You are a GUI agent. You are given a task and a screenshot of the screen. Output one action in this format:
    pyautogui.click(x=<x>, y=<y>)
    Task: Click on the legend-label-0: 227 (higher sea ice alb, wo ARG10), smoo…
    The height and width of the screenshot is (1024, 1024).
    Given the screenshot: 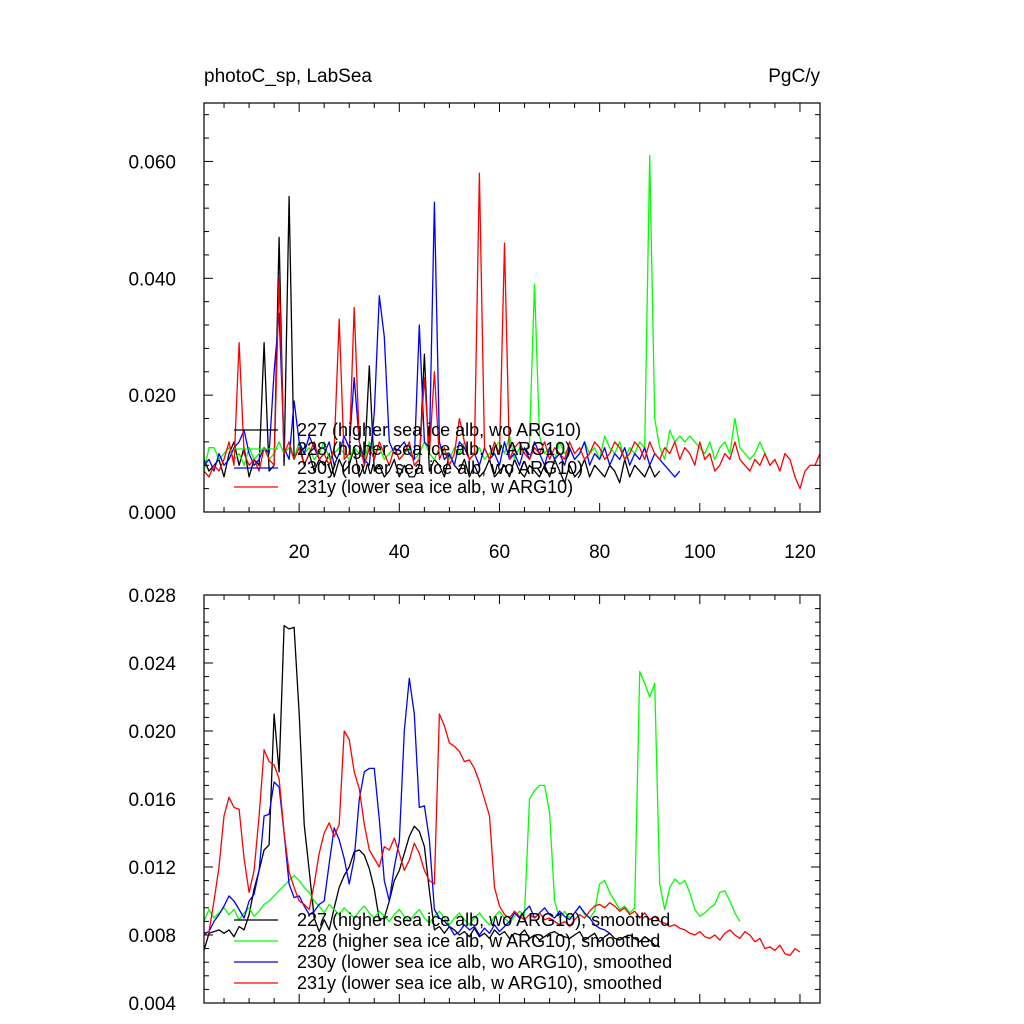 What is the action you would take?
    pyautogui.click(x=483, y=920)
    